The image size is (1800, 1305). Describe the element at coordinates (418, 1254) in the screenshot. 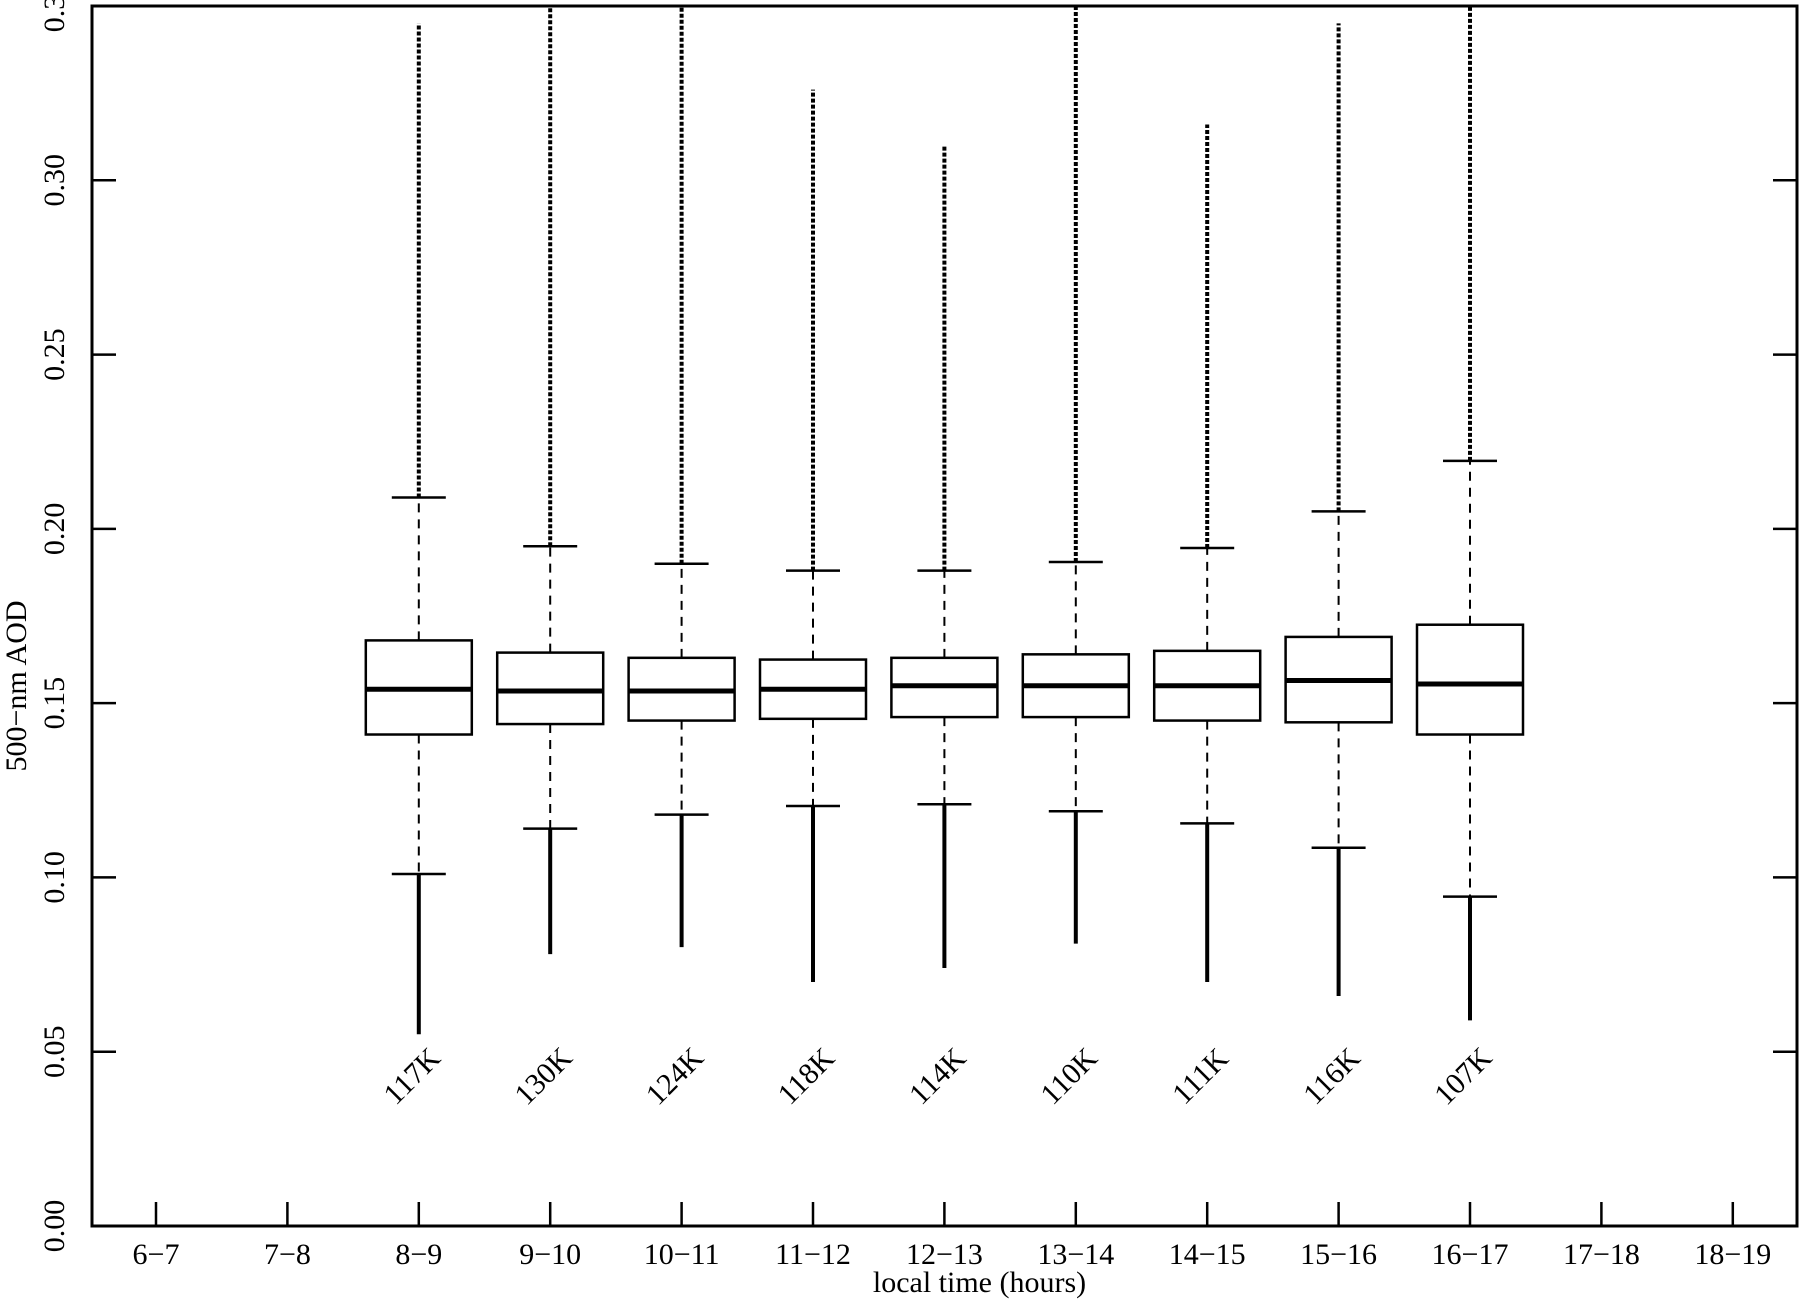

I see `x-tick-label: 8−9` at that location.